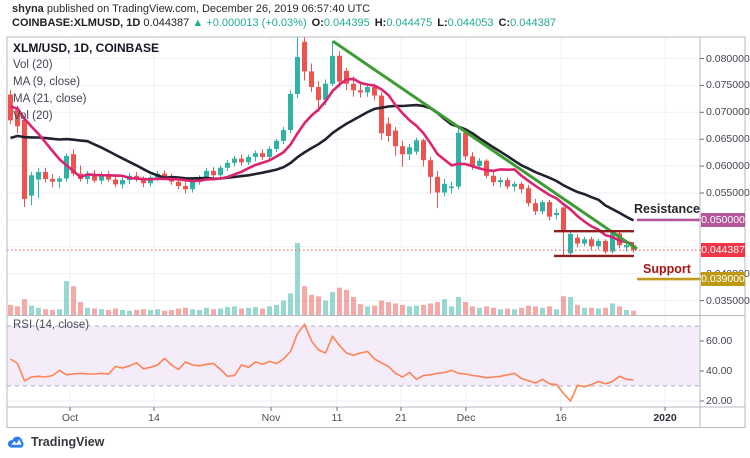 The height and width of the screenshot is (458, 750). What do you see at coordinates (728, 85) in the screenshot?
I see `price-tick-label: 0.075000` at bounding box center [728, 85].